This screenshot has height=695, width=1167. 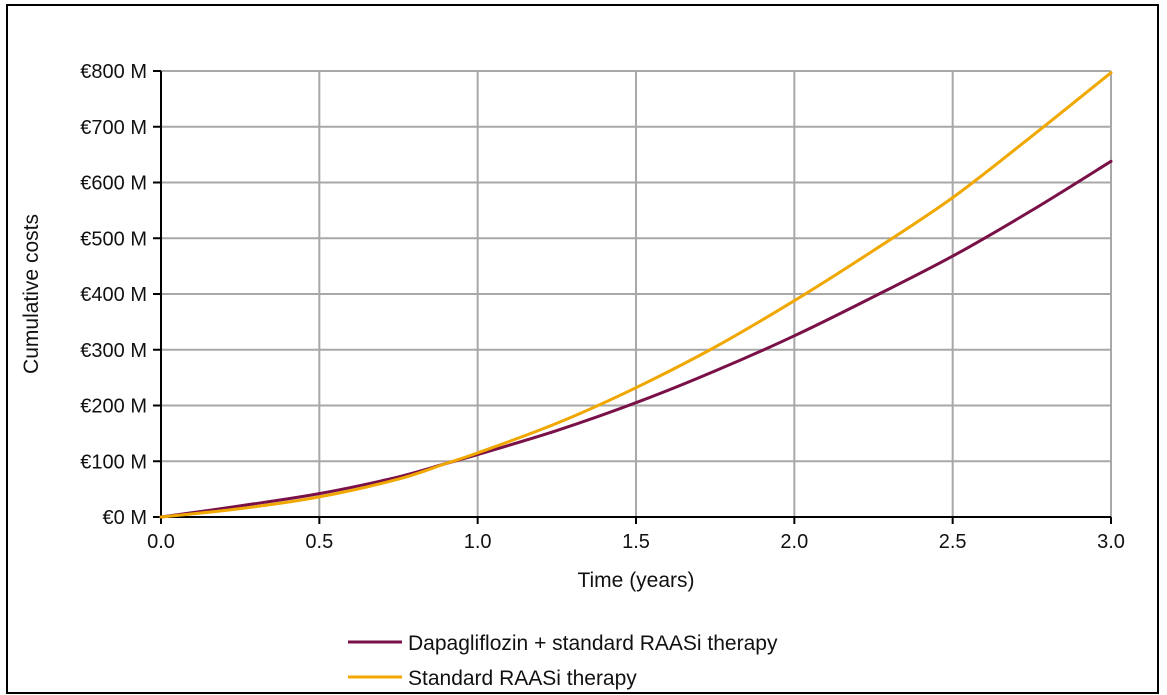 What do you see at coordinates (113, 239) in the screenshot?
I see `y-tick-label: €500 M` at bounding box center [113, 239].